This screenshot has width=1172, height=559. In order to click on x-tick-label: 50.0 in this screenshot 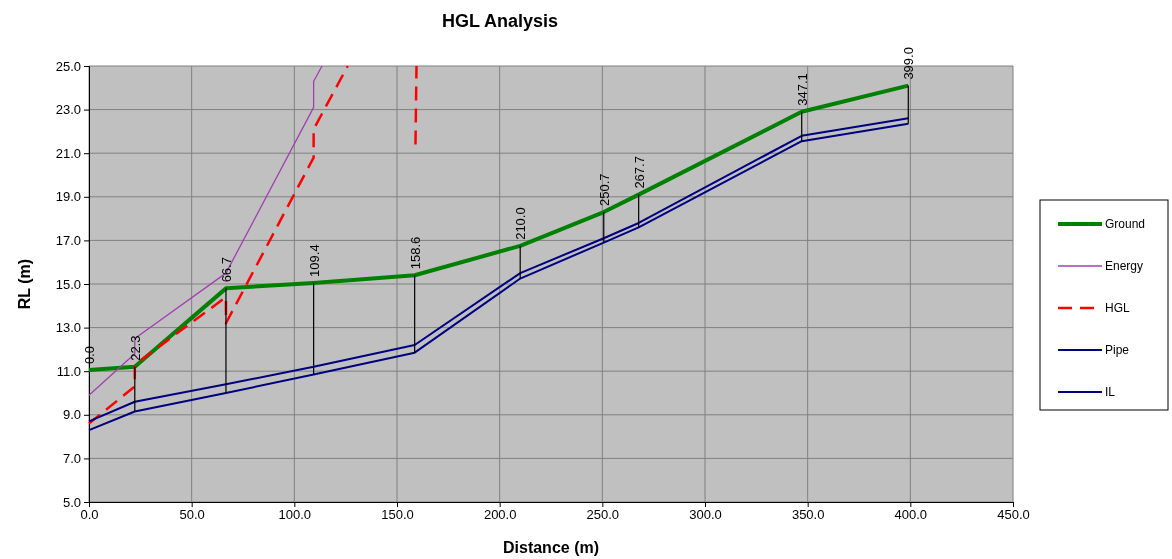, I will do `click(192, 515)`.